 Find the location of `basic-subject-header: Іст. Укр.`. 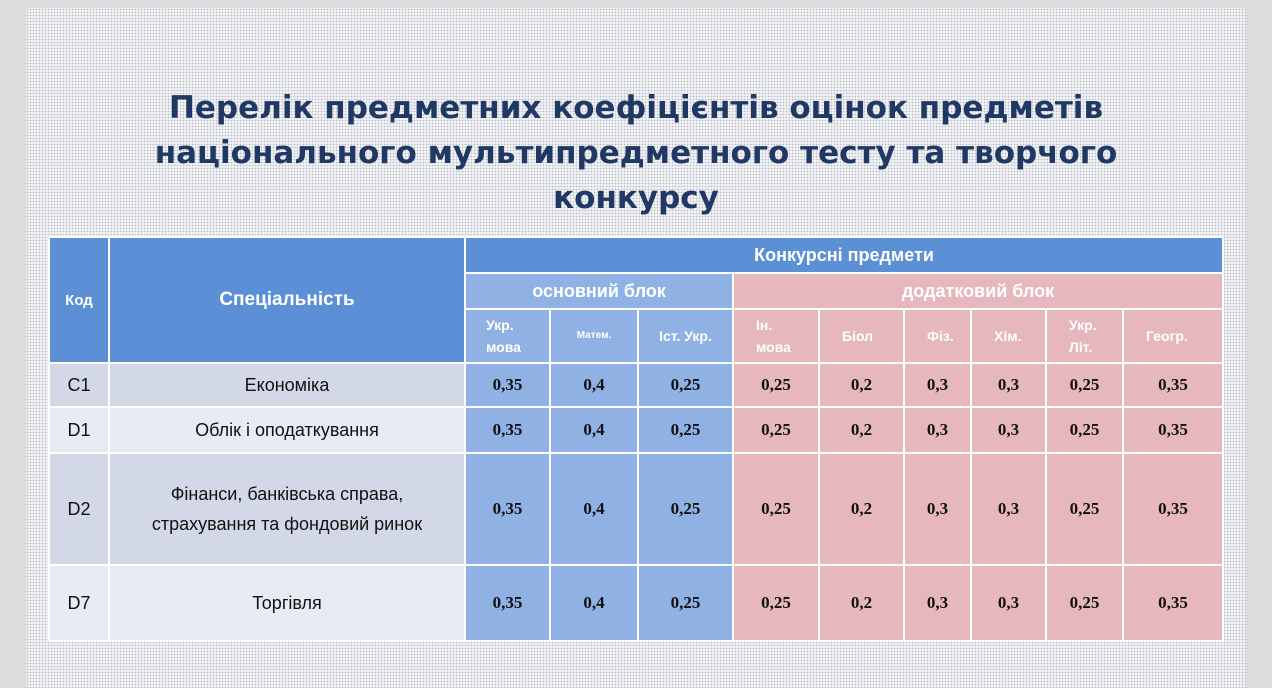

basic-subject-header: Іст. Укр. is located at coordinates (685, 336).